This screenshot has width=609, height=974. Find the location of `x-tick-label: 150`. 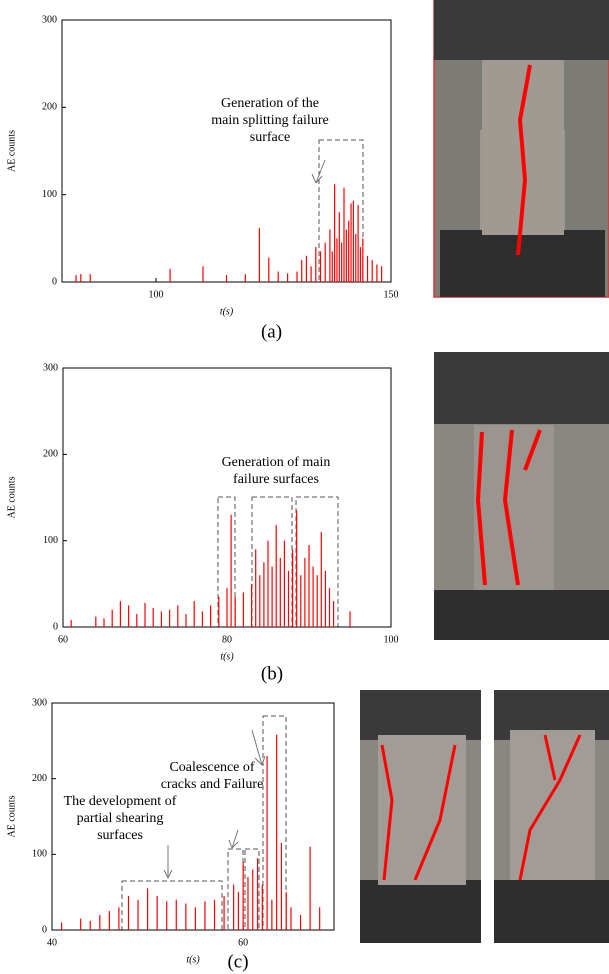

x-tick-label: 150 is located at coordinates (391, 294).